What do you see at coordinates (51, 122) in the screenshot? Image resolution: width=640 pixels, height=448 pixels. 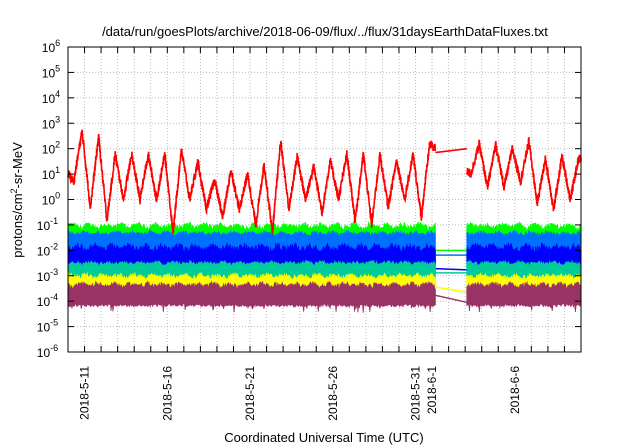 I see `y-tick-label: 10³` at bounding box center [51, 122].